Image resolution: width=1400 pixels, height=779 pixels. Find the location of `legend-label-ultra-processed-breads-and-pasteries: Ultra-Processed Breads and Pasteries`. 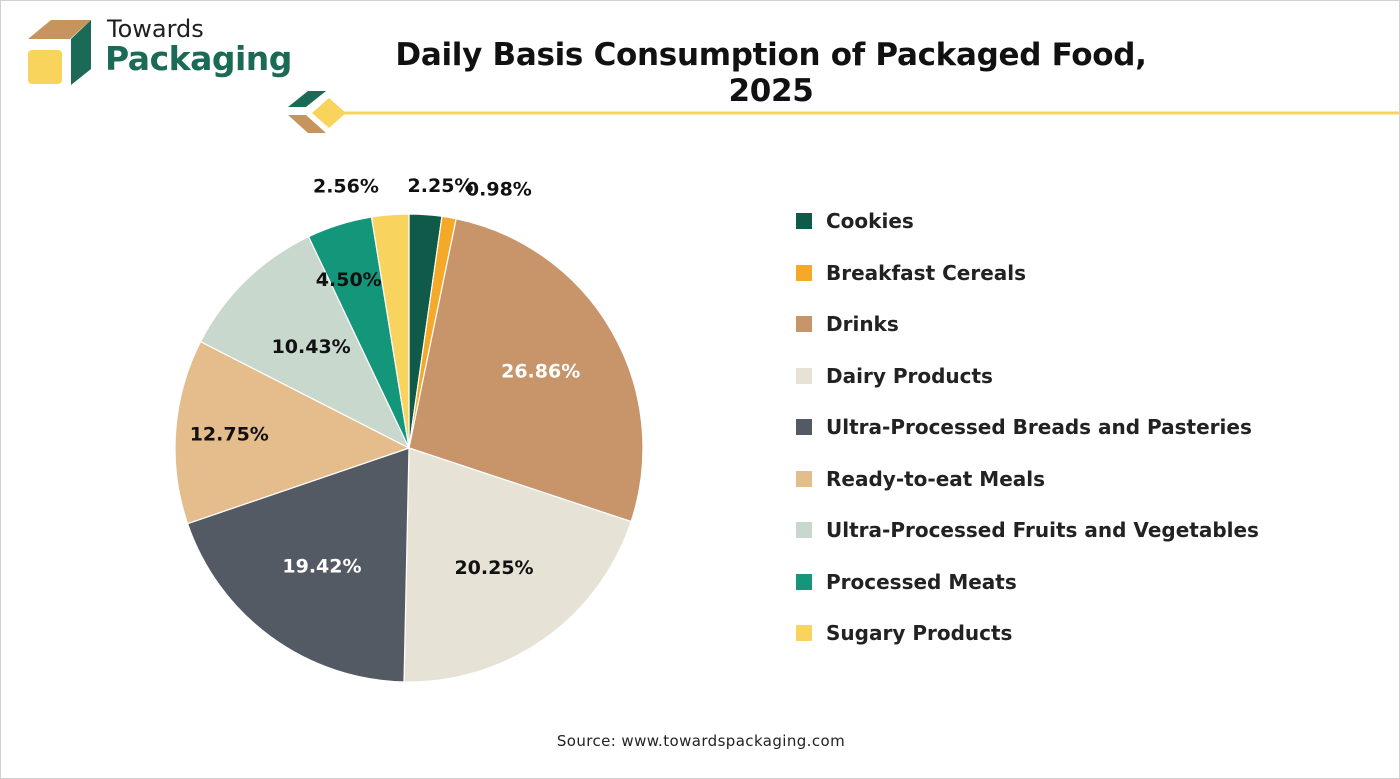

legend-label-ultra-processed-breads-and-pasteries: Ultra-Processed Breads and Pasteries is located at coordinates (1039, 427).